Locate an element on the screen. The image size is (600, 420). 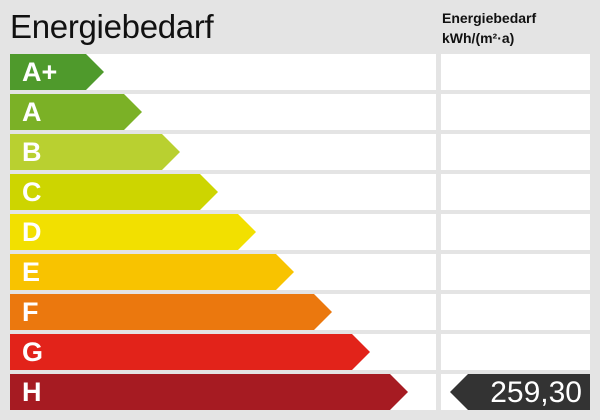
energy-class-row: D is located at coordinates (300, 232).